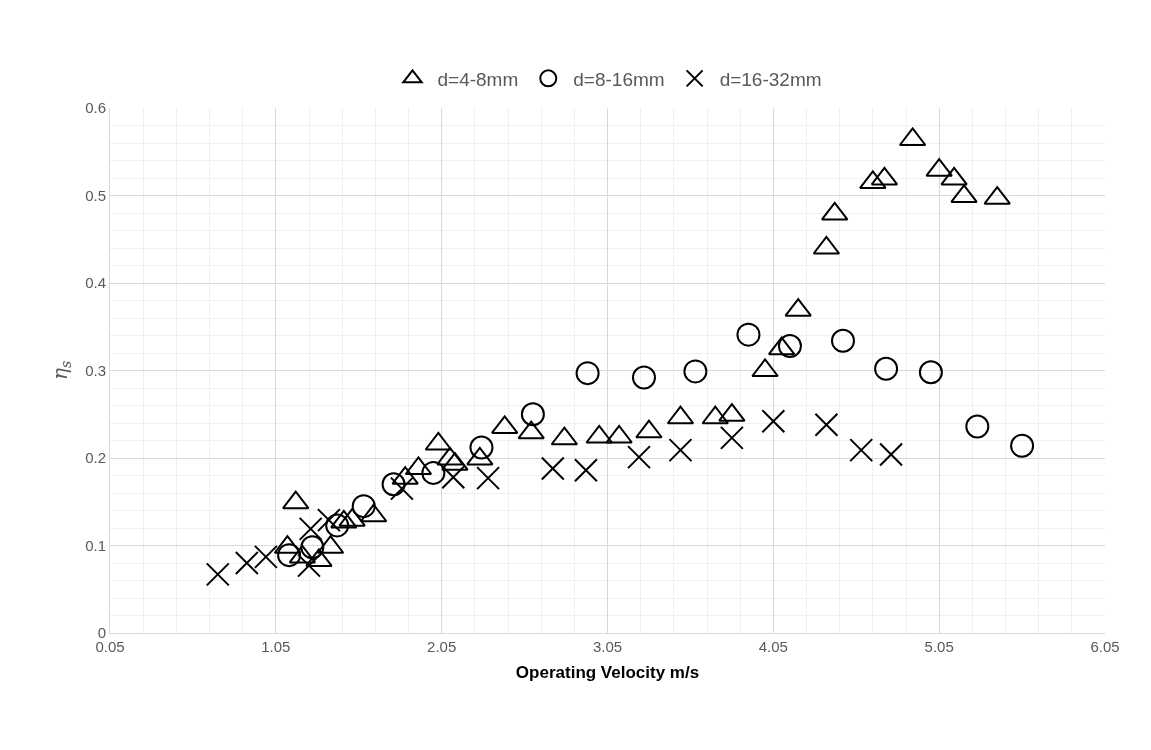 Image resolution: width=1151 pixels, height=750 pixels. Describe the element at coordinates (95, 283) in the screenshot. I see `y-tick-label: 0.4` at that location.